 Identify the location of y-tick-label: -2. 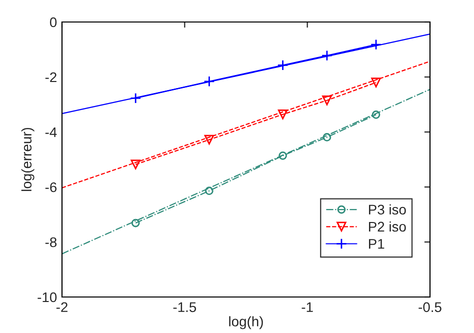
(50, 77).